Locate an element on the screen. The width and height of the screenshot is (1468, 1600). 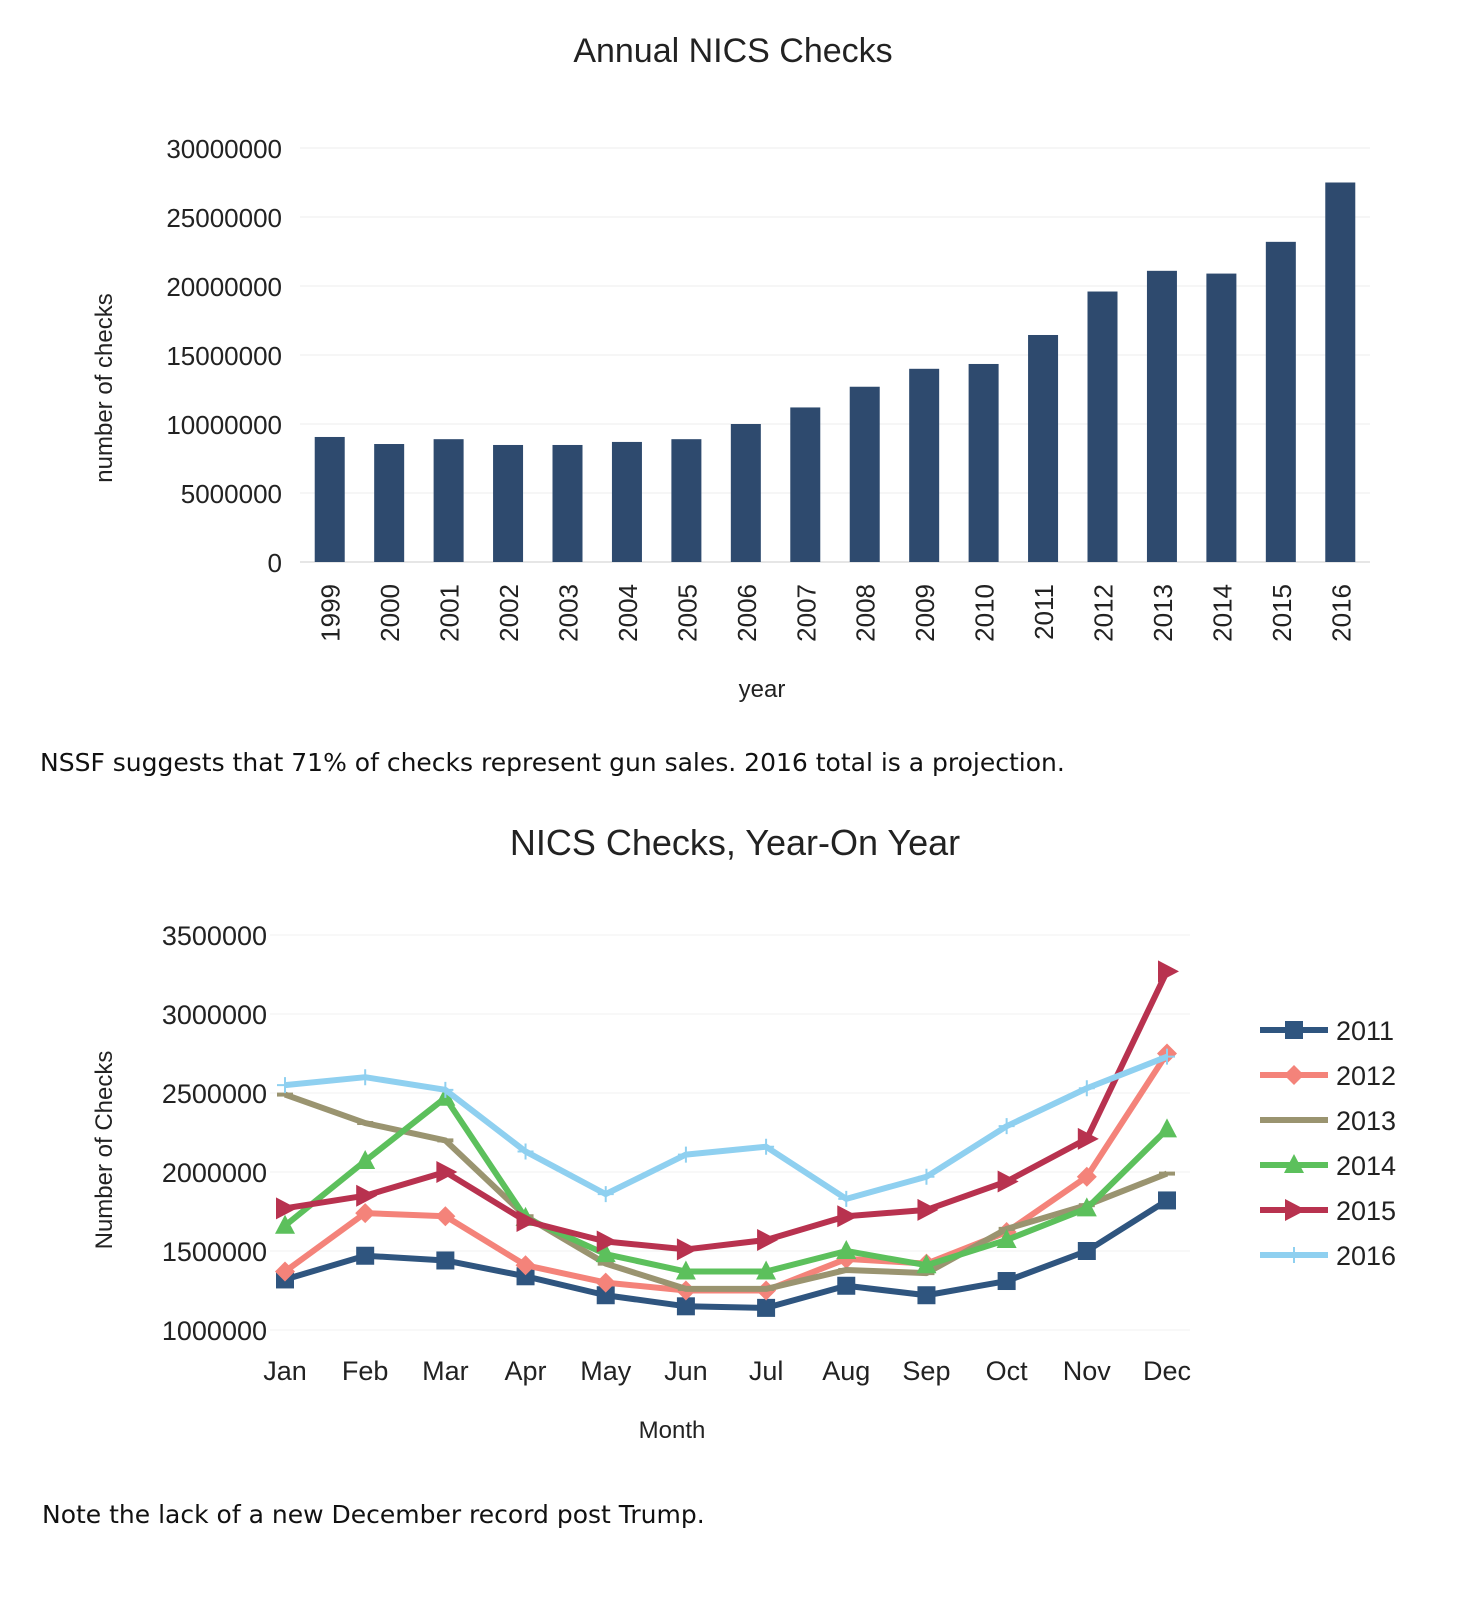
bar-2011 is located at coordinates (1043, 448).